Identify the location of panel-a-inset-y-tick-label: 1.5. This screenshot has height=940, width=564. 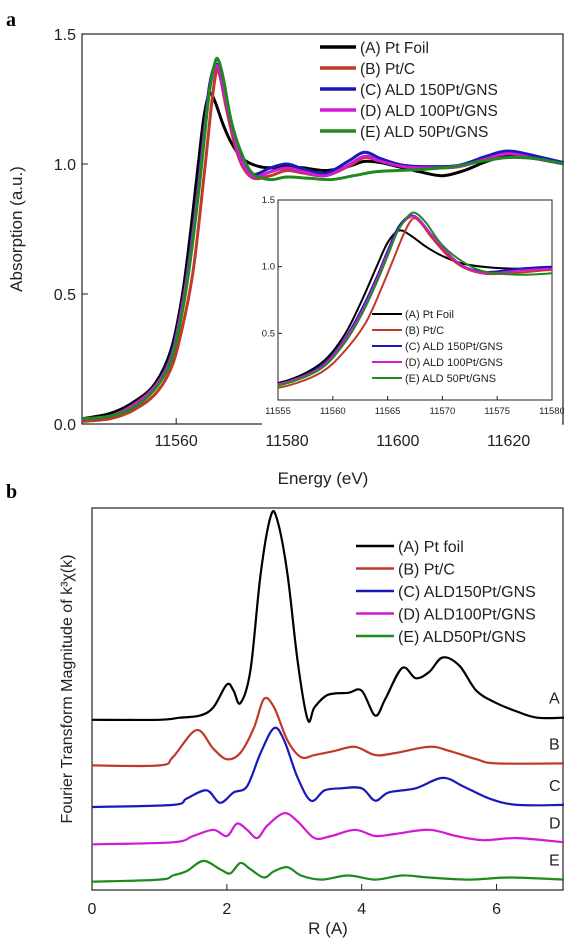
(268, 200).